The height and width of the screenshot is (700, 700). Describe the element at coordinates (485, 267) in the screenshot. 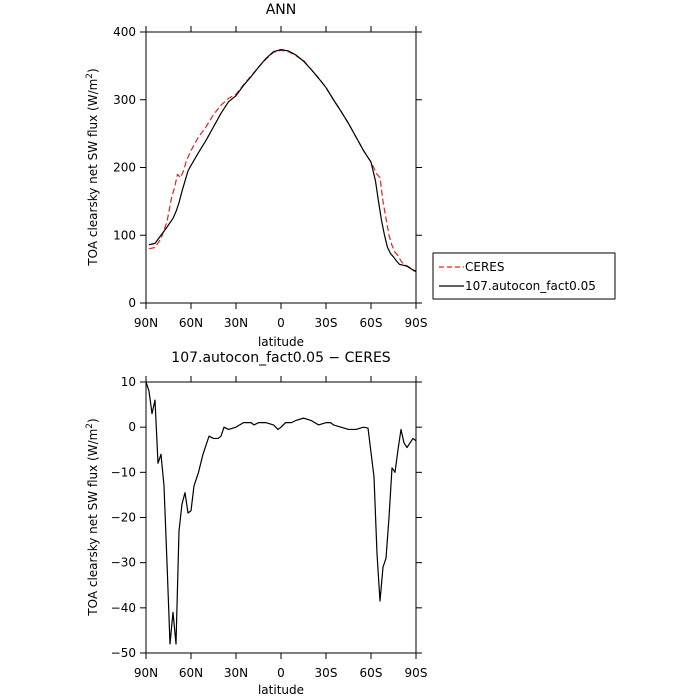

I see `legend-label-ceres: CERES` at that location.